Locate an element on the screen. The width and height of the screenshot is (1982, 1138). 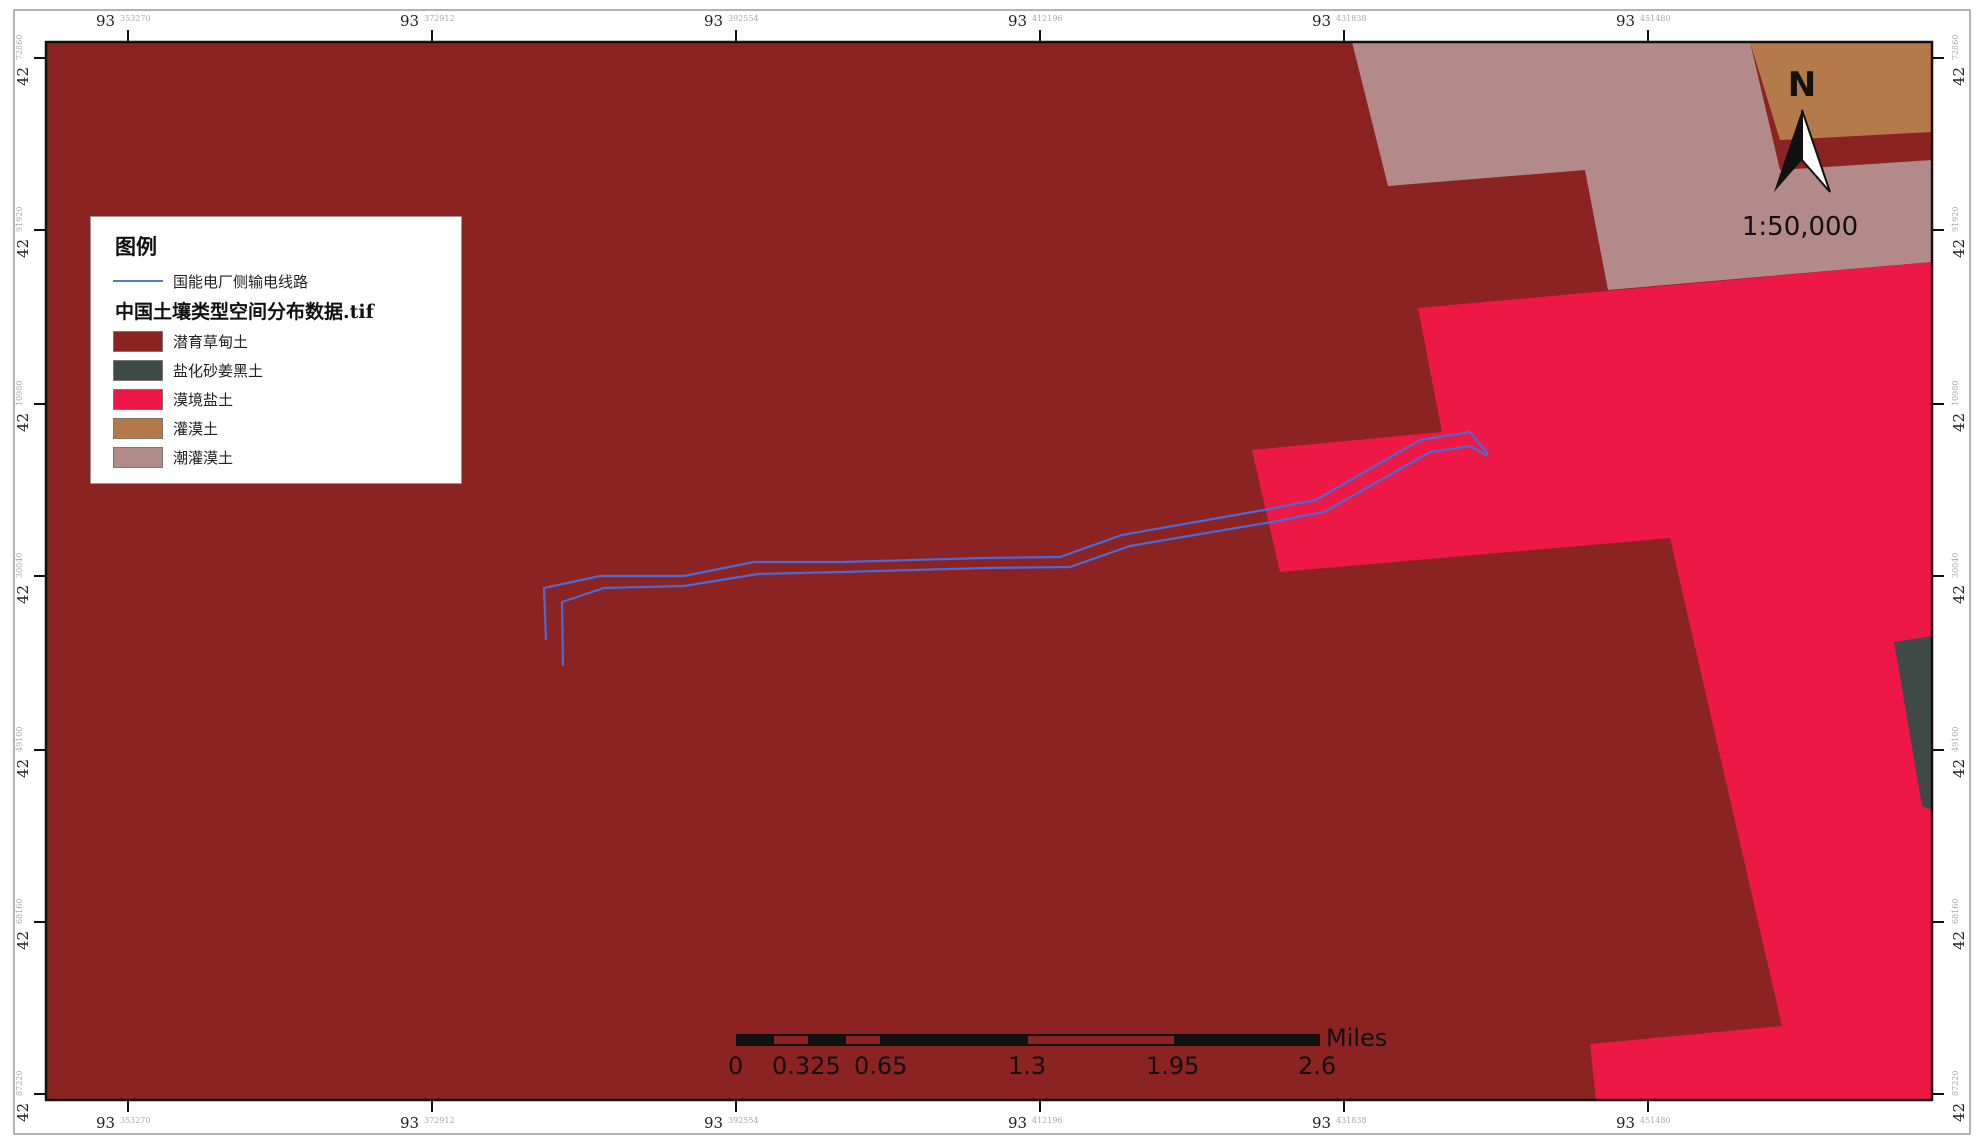
scale-label: 0 is located at coordinates (735, 1066).